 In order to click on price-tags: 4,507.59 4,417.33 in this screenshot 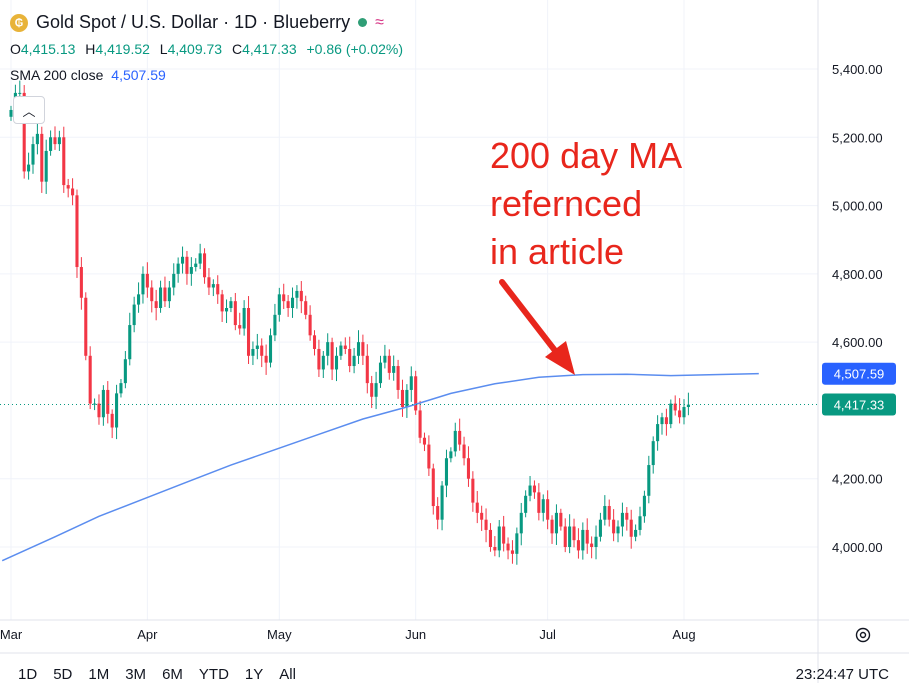, I will do `click(859, 389)`.